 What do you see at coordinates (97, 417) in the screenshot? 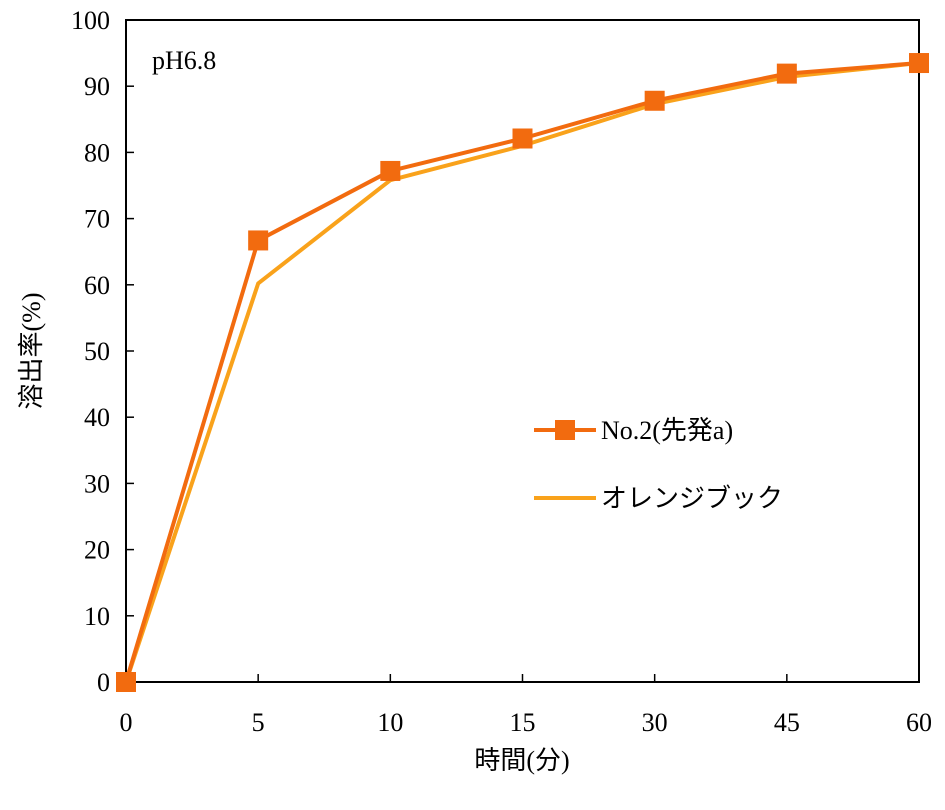
I see `y-tick-label: 40` at bounding box center [97, 417].